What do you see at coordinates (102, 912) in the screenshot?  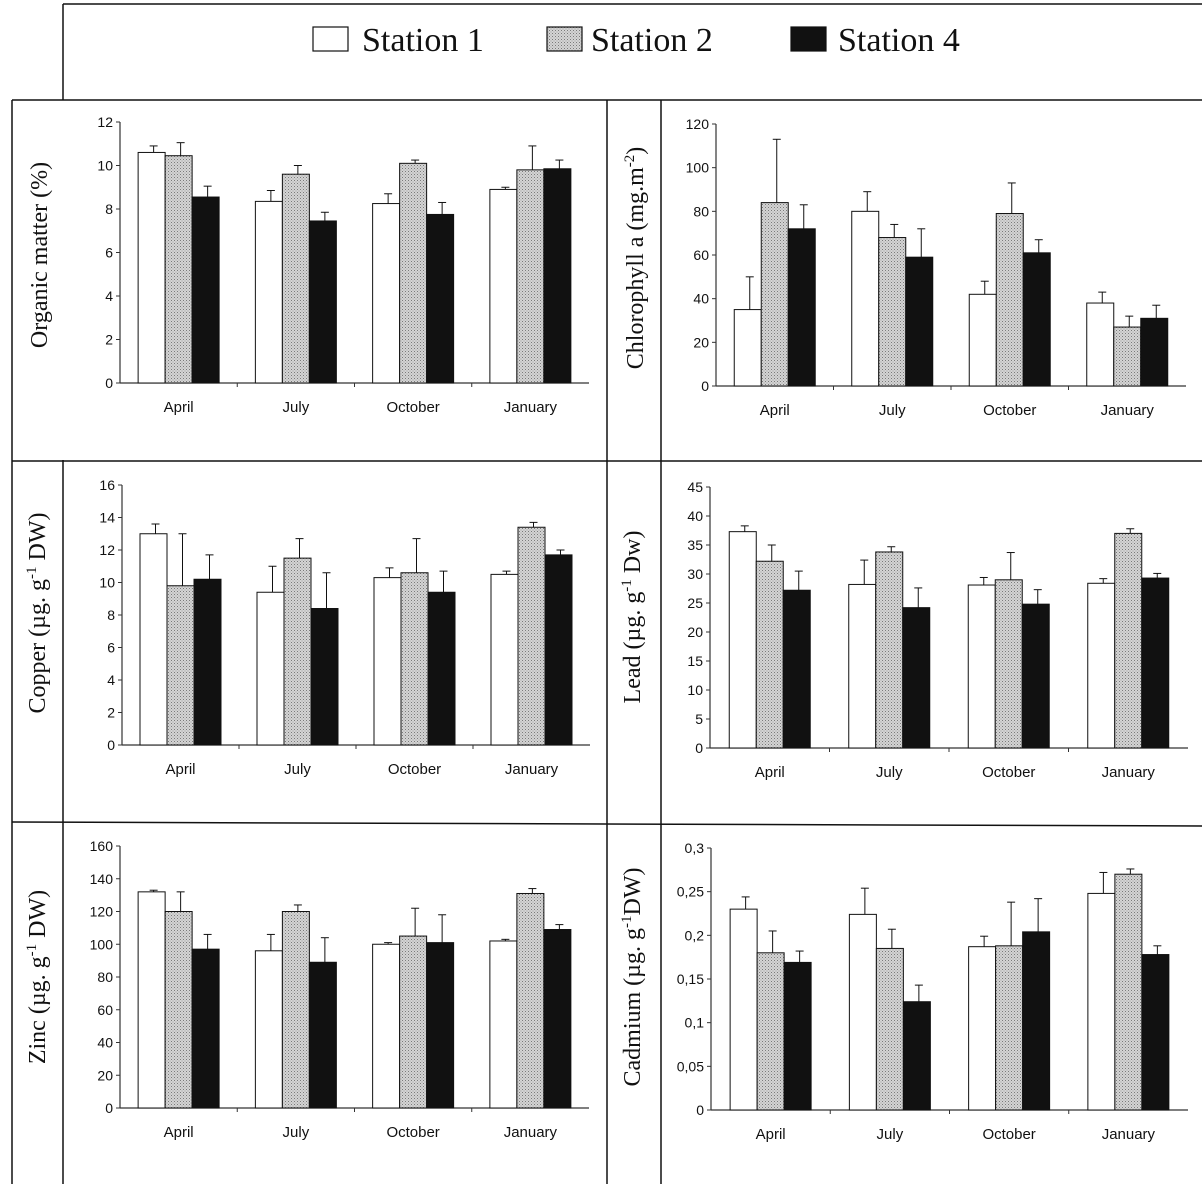 I see `y-tick-label: 120` at bounding box center [102, 912].